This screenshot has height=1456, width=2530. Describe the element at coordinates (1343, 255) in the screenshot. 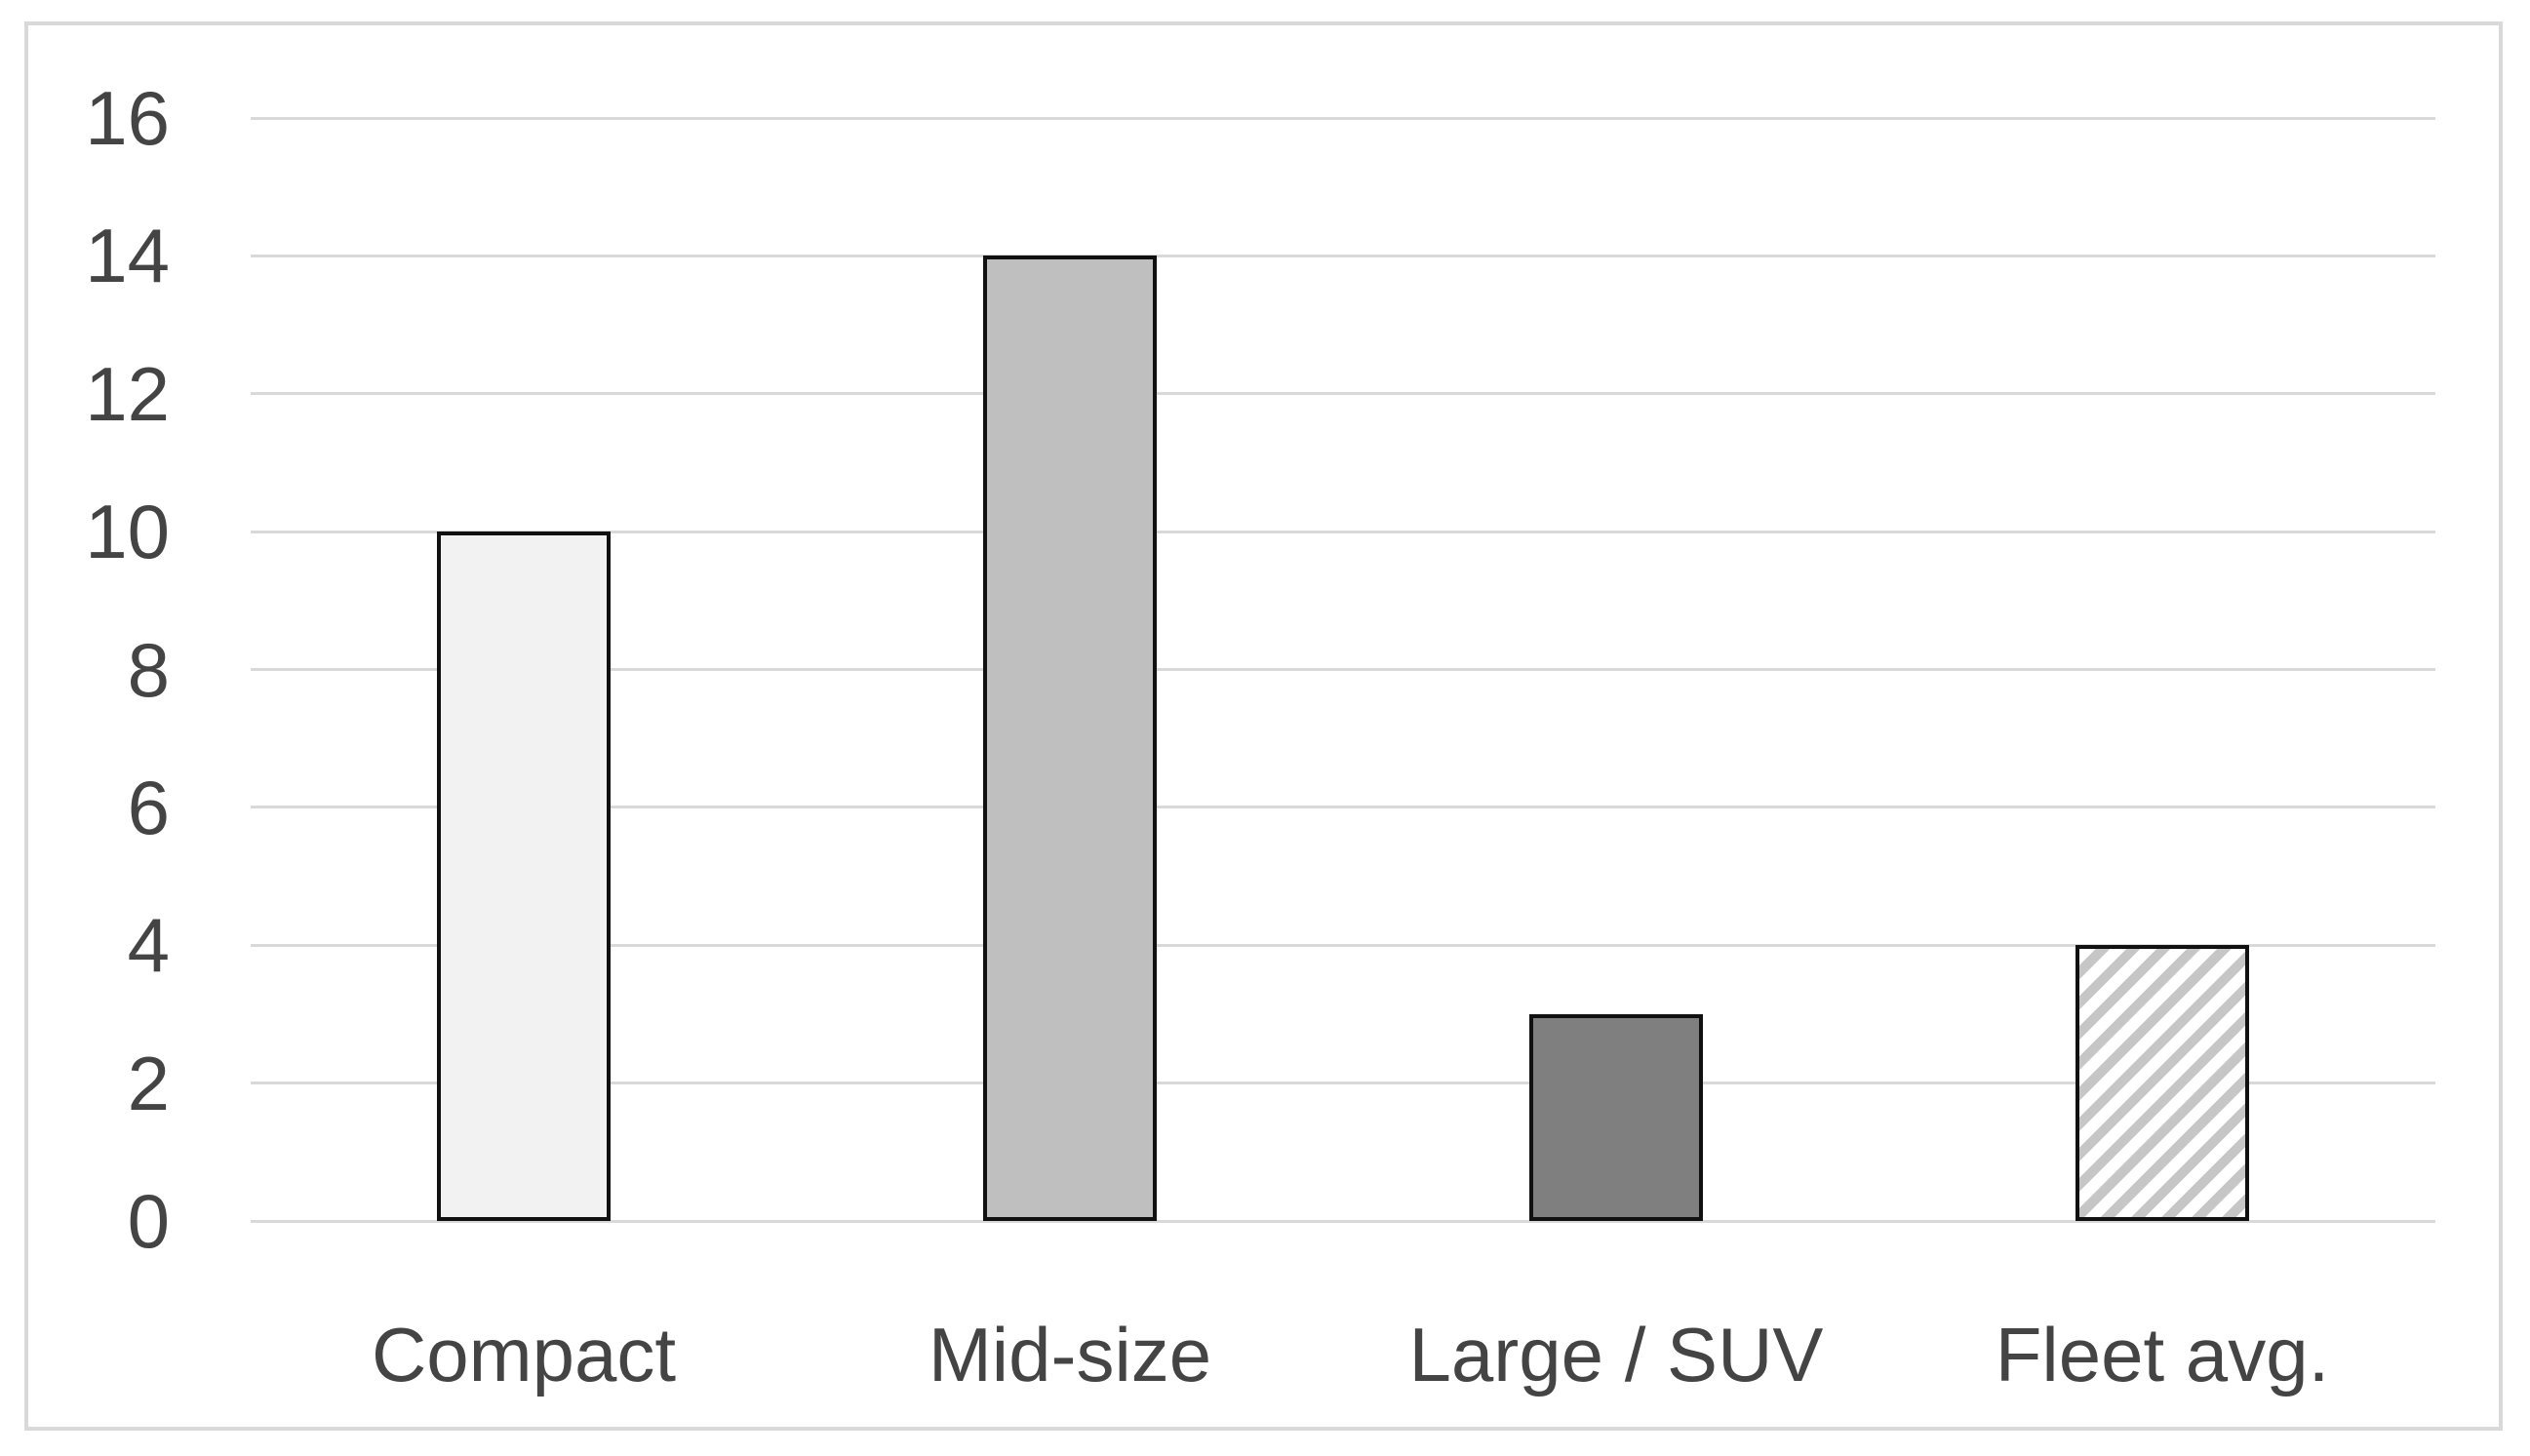

I see `gridline-y14` at that location.